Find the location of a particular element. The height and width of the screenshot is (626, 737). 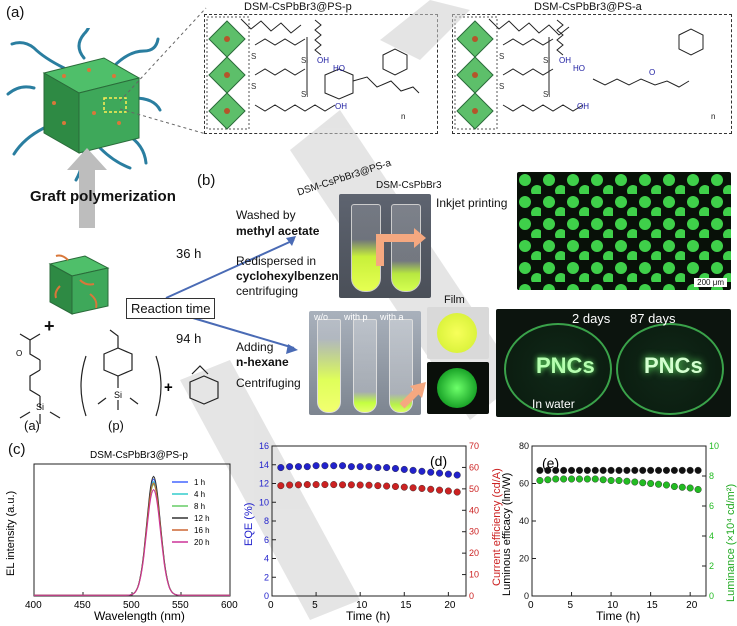

chart-c-title: DSM-CsPbBr3@PS-p is located at coordinates (139, 455).